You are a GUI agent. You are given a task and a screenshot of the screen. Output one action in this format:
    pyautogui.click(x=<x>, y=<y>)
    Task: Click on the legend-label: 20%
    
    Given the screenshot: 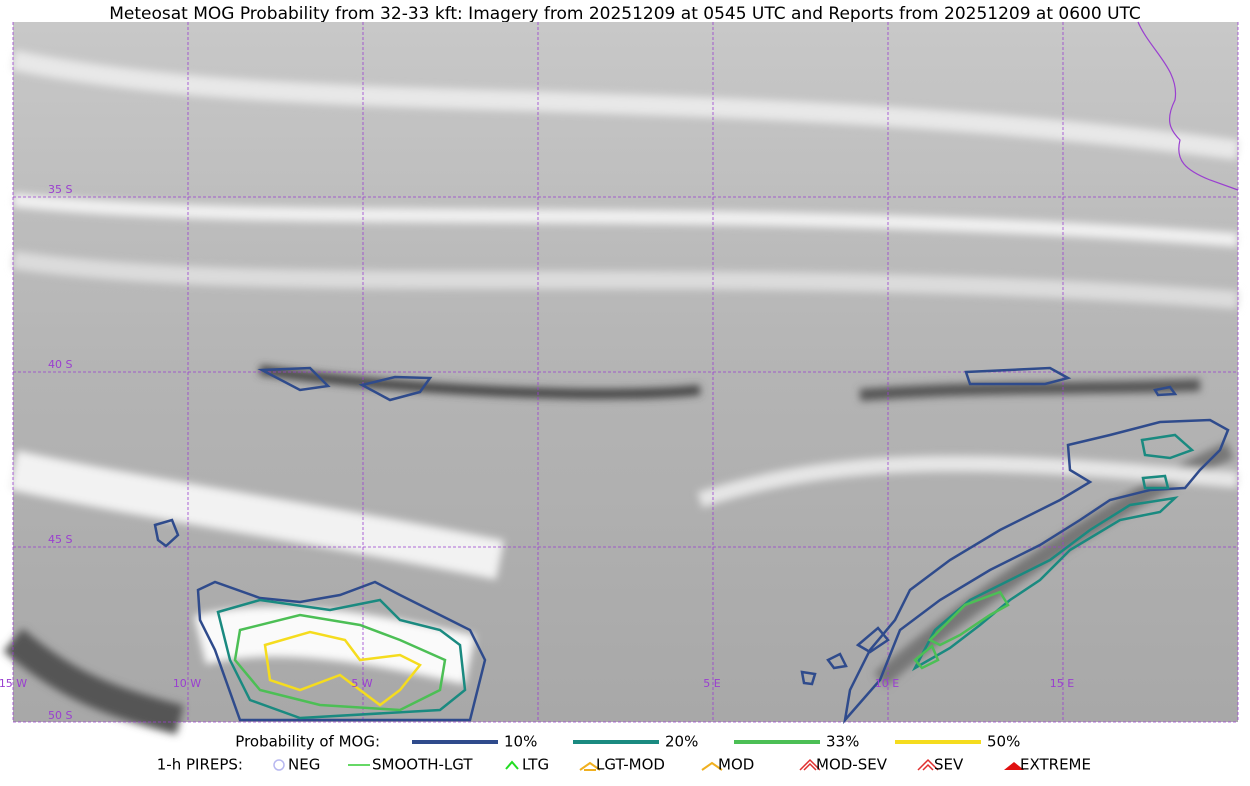 What is the action you would take?
    pyautogui.click(x=681, y=742)
    